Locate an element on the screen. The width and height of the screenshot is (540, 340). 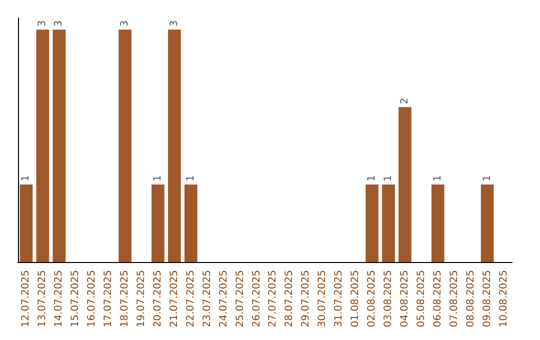
x-tick-label: 17.07.2025 is located at coordinates (108, 299).